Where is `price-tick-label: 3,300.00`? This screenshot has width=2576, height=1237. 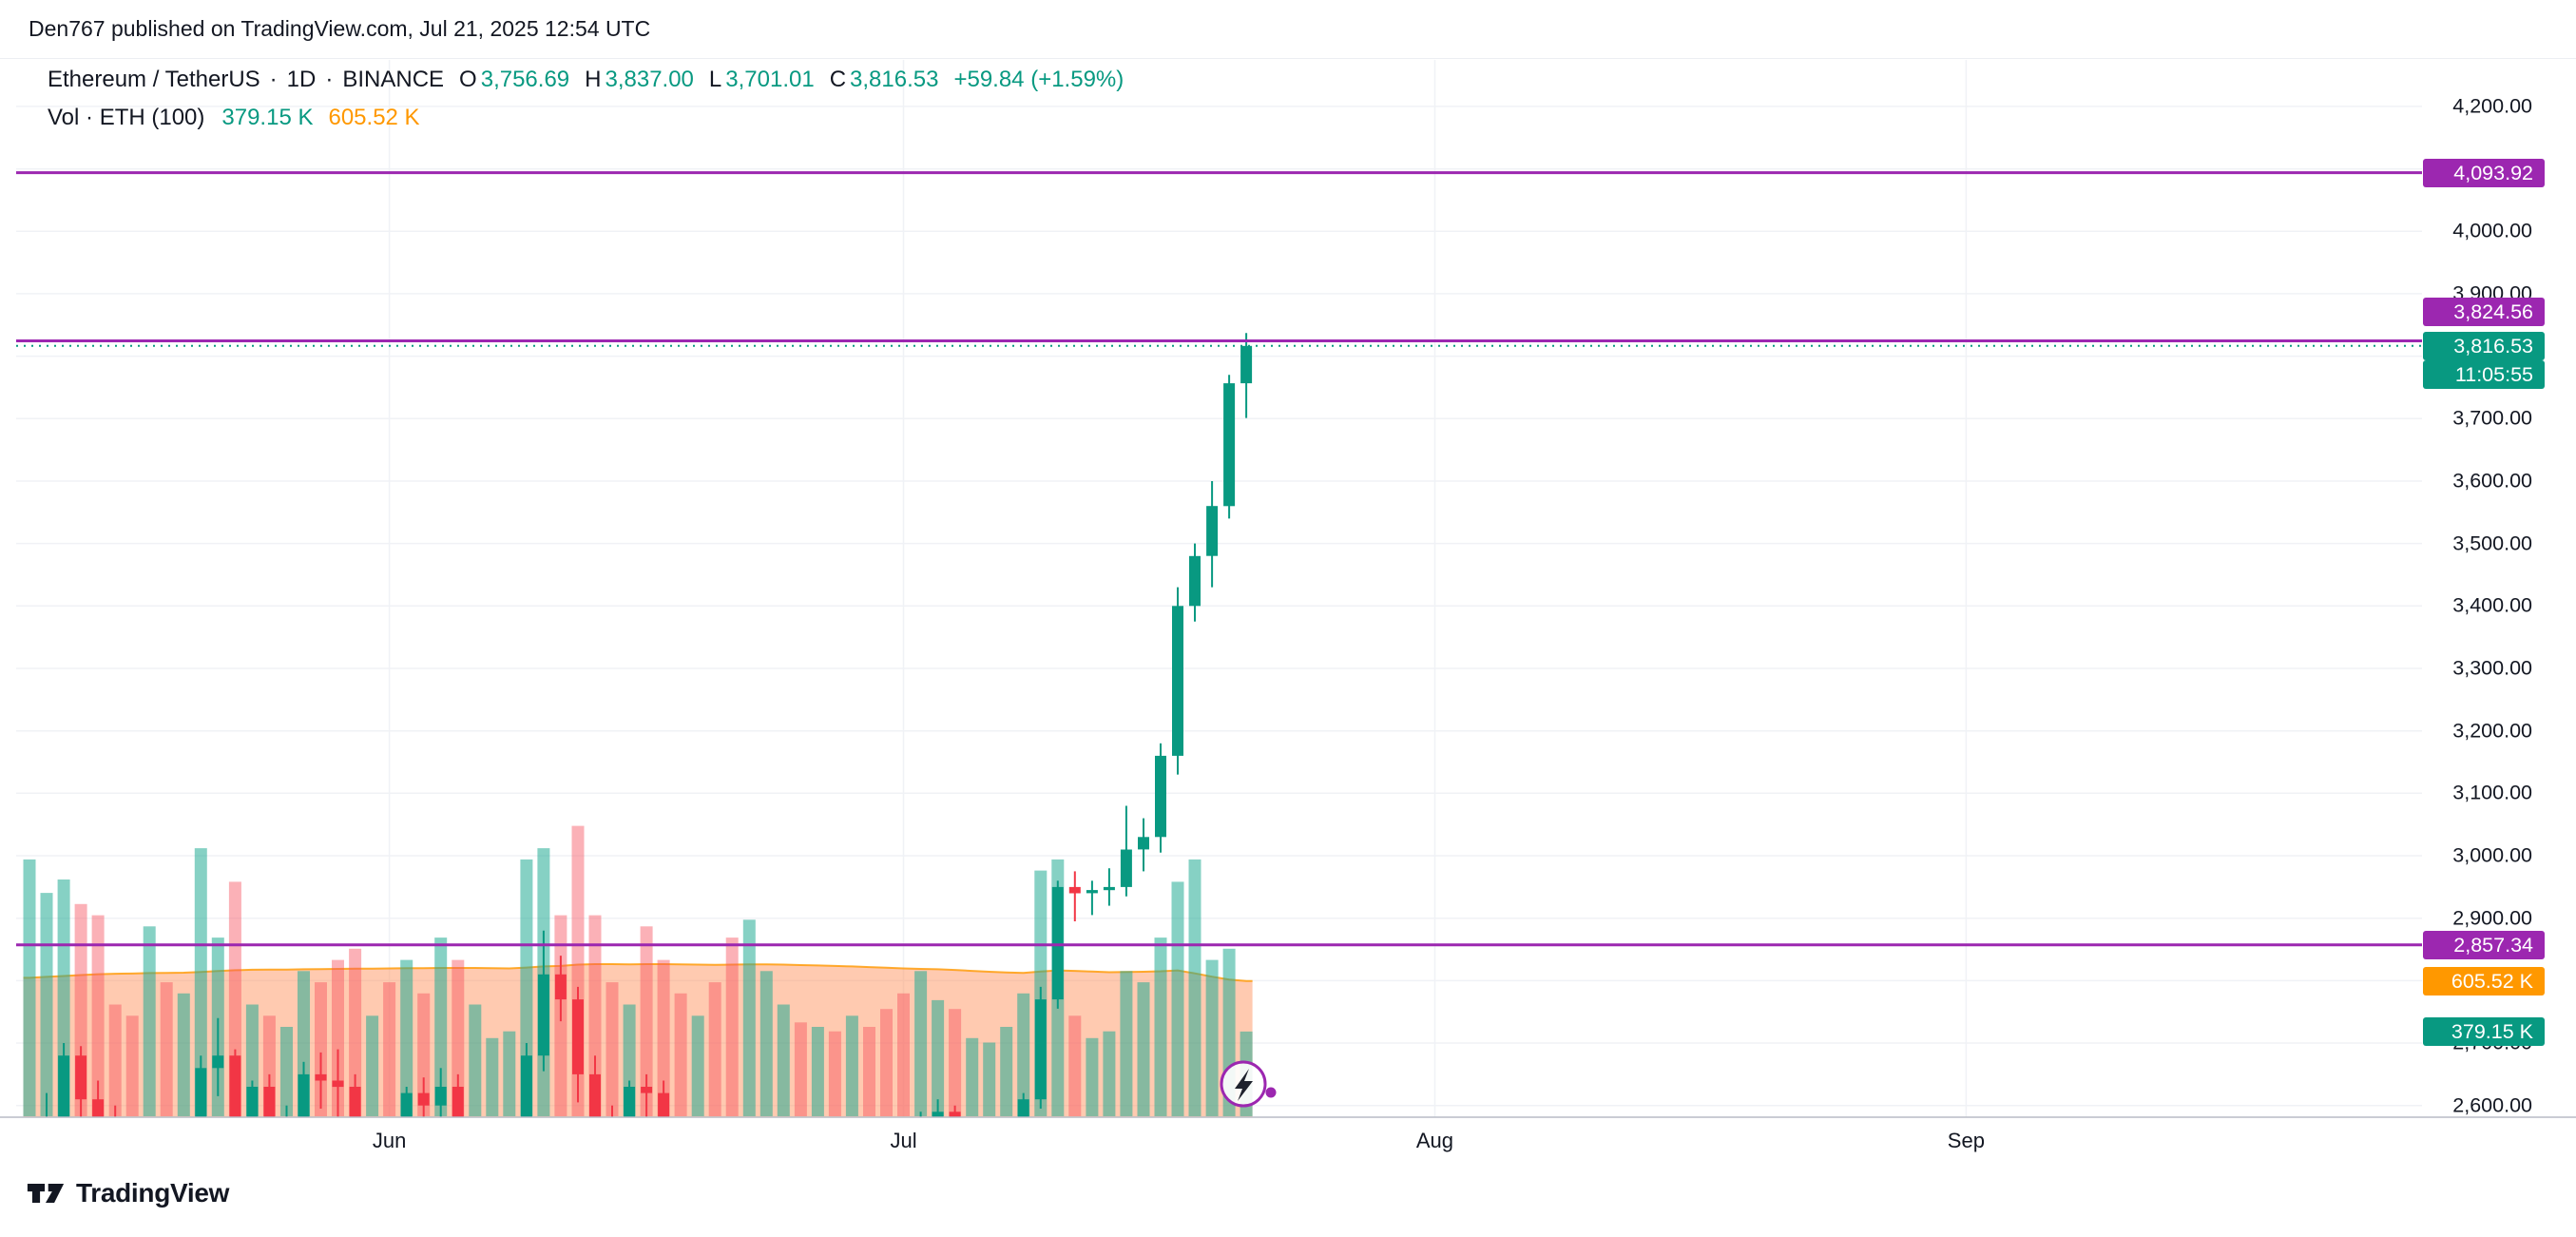 price-tick-label: 3,300.00 is located at coordinates (2492, 668).